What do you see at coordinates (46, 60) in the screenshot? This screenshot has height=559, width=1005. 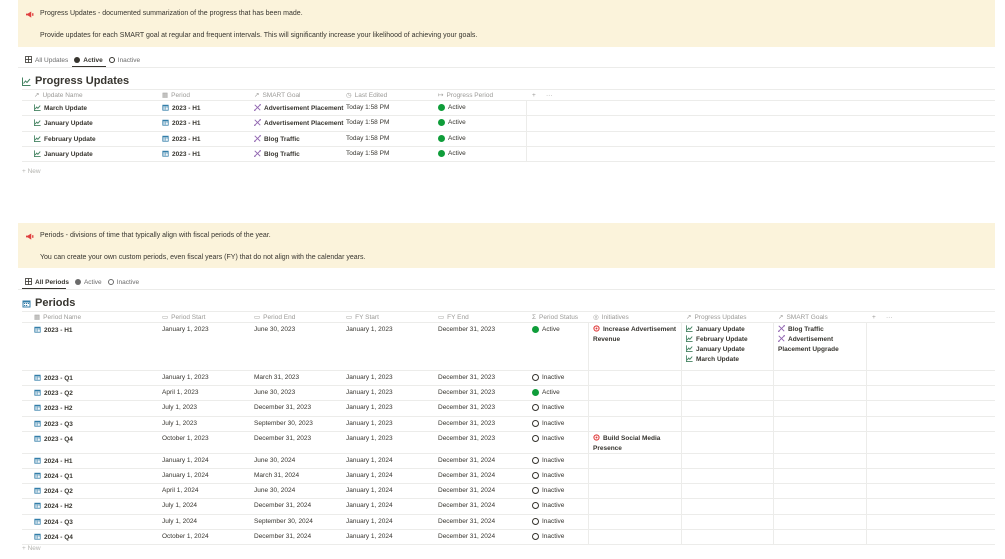 I see `tab-all-updates: All Updates` at bounding box center [46, 60].